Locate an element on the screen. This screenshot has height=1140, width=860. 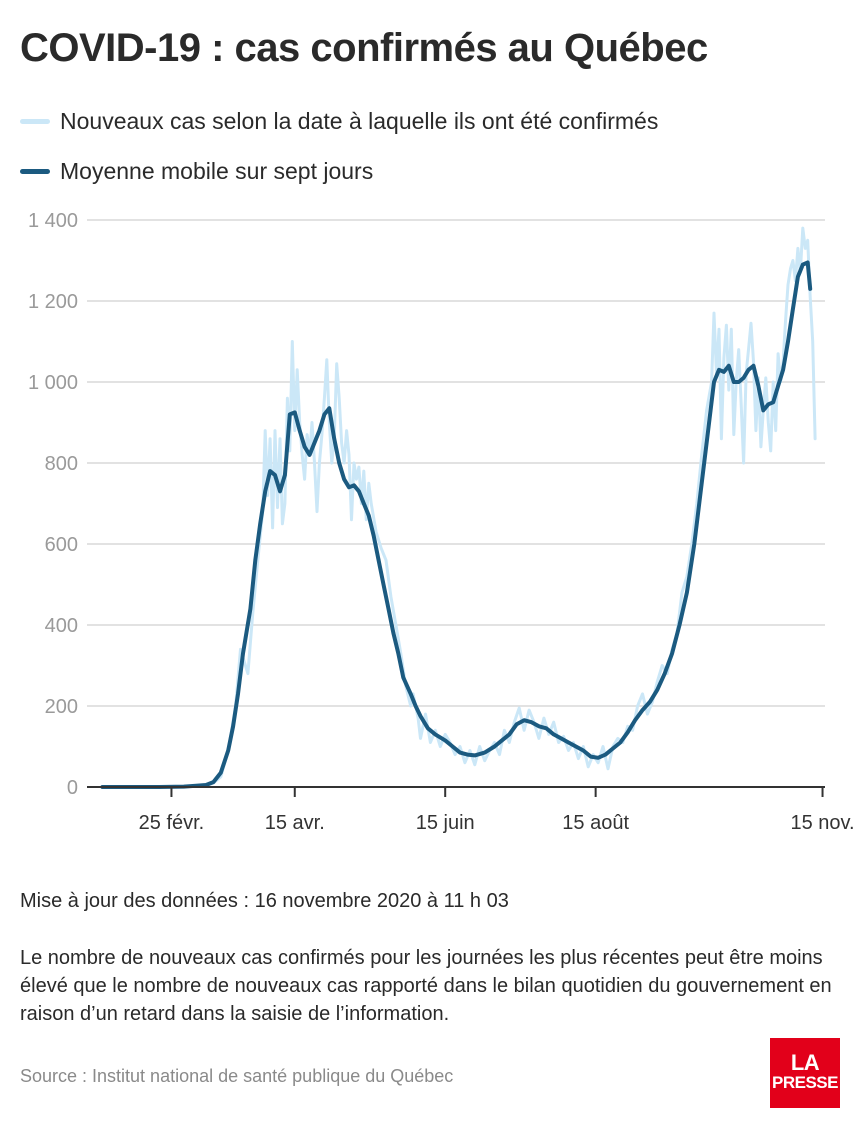
legend-item-avg: Moyenne mobile sur sept jours is located at coordinates (196, 171).